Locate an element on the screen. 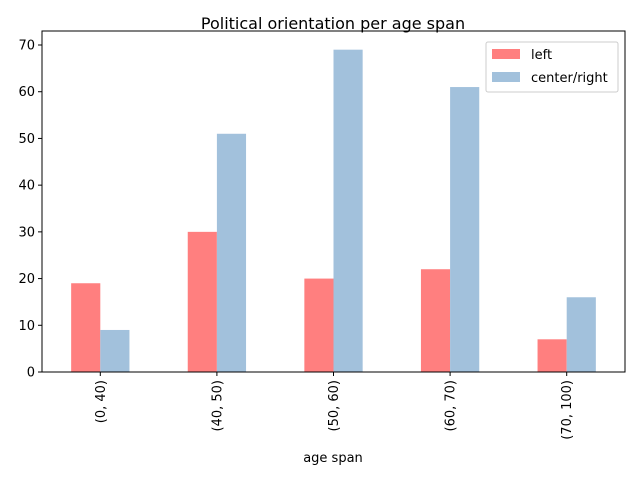  legend: left center/right is located at coordinates (552, 67).